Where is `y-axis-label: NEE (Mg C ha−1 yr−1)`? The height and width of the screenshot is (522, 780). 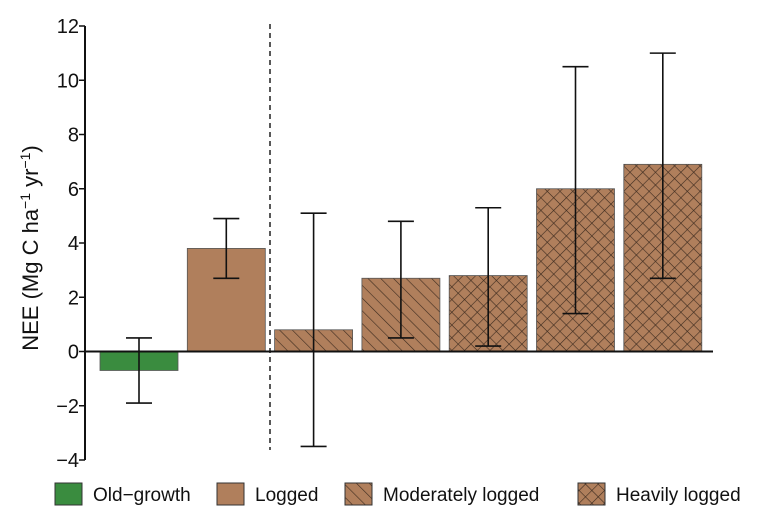 y-axis-label: NEE (Mg C ha−1 yr−1) is located at coordinates (30, 248).